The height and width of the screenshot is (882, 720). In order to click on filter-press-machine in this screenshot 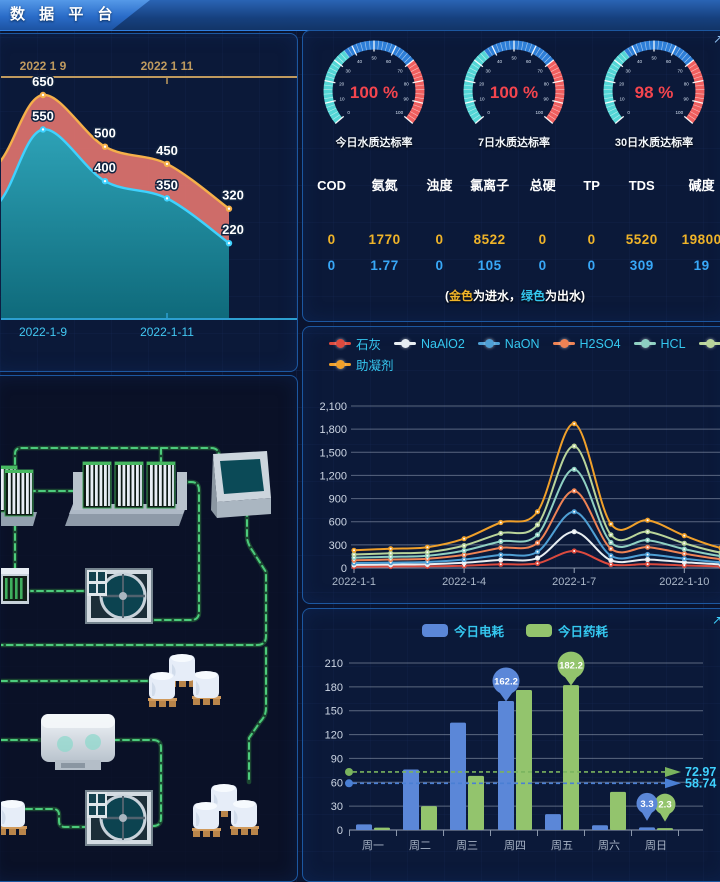, I will do `click(78, 742)`.